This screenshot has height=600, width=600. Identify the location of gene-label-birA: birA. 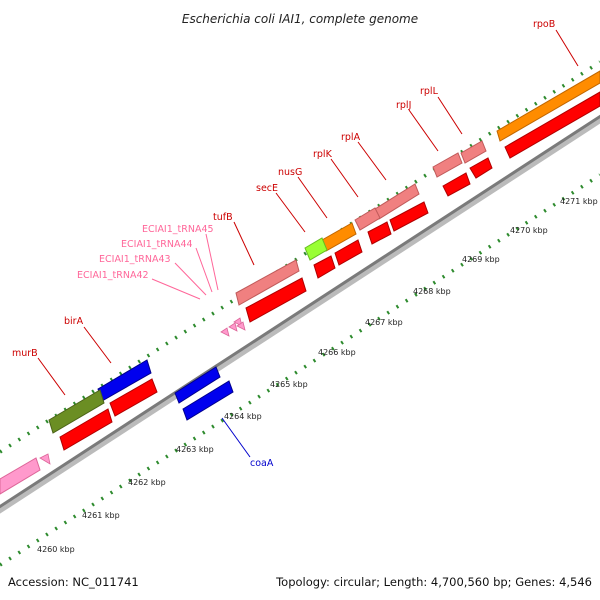
(74, 321).